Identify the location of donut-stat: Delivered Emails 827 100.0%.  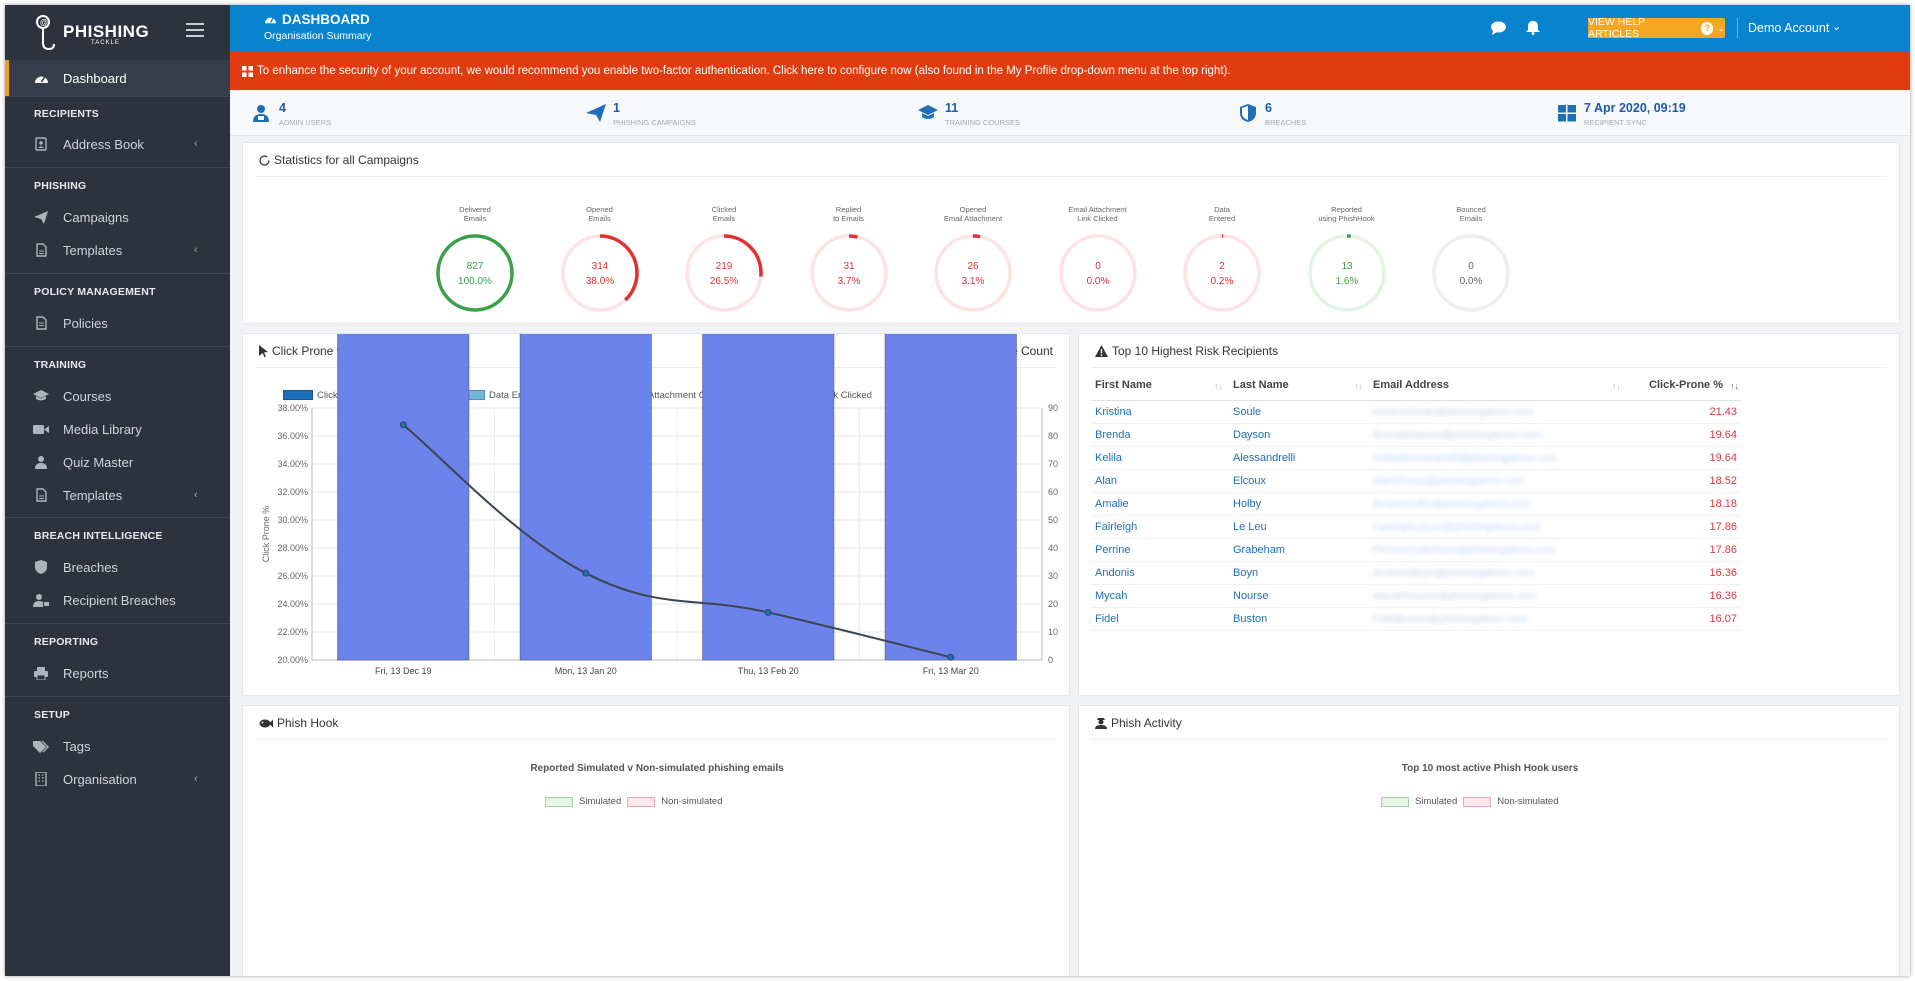
(475, 259).